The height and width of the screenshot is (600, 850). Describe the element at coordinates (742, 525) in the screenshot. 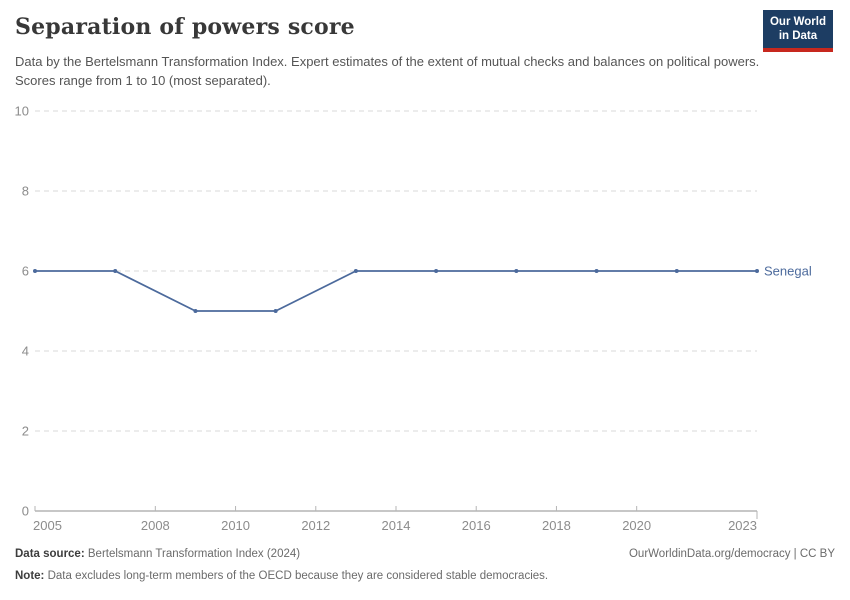

I see `x-tick-label: 2023` at that location.